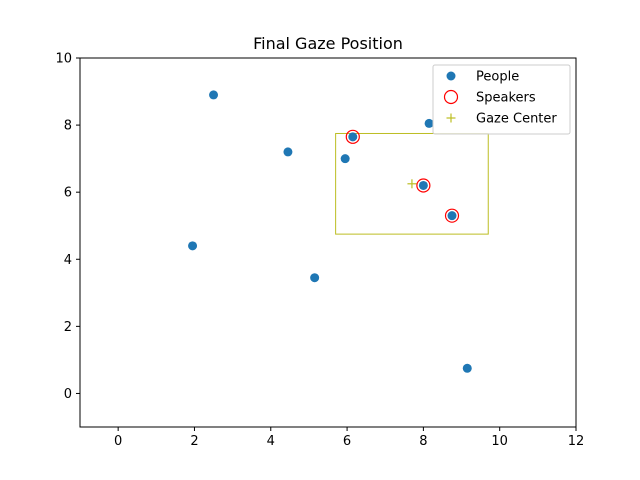  Describe the element at coordinates (68, 327) in the screenshot. I see `y-tick-label: 2` at that location.